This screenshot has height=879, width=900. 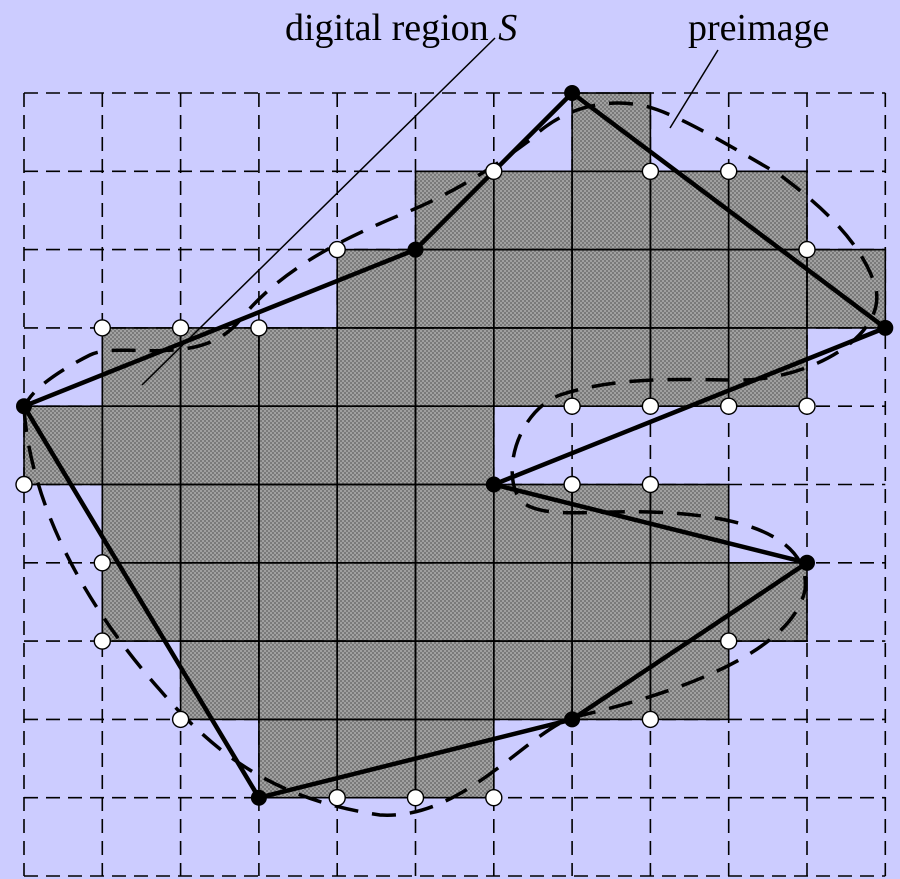 What do you see at coordinates (507, 28) in the screenshot?
I see `digital-region-symbol: S` at bounding box center [507, 28].